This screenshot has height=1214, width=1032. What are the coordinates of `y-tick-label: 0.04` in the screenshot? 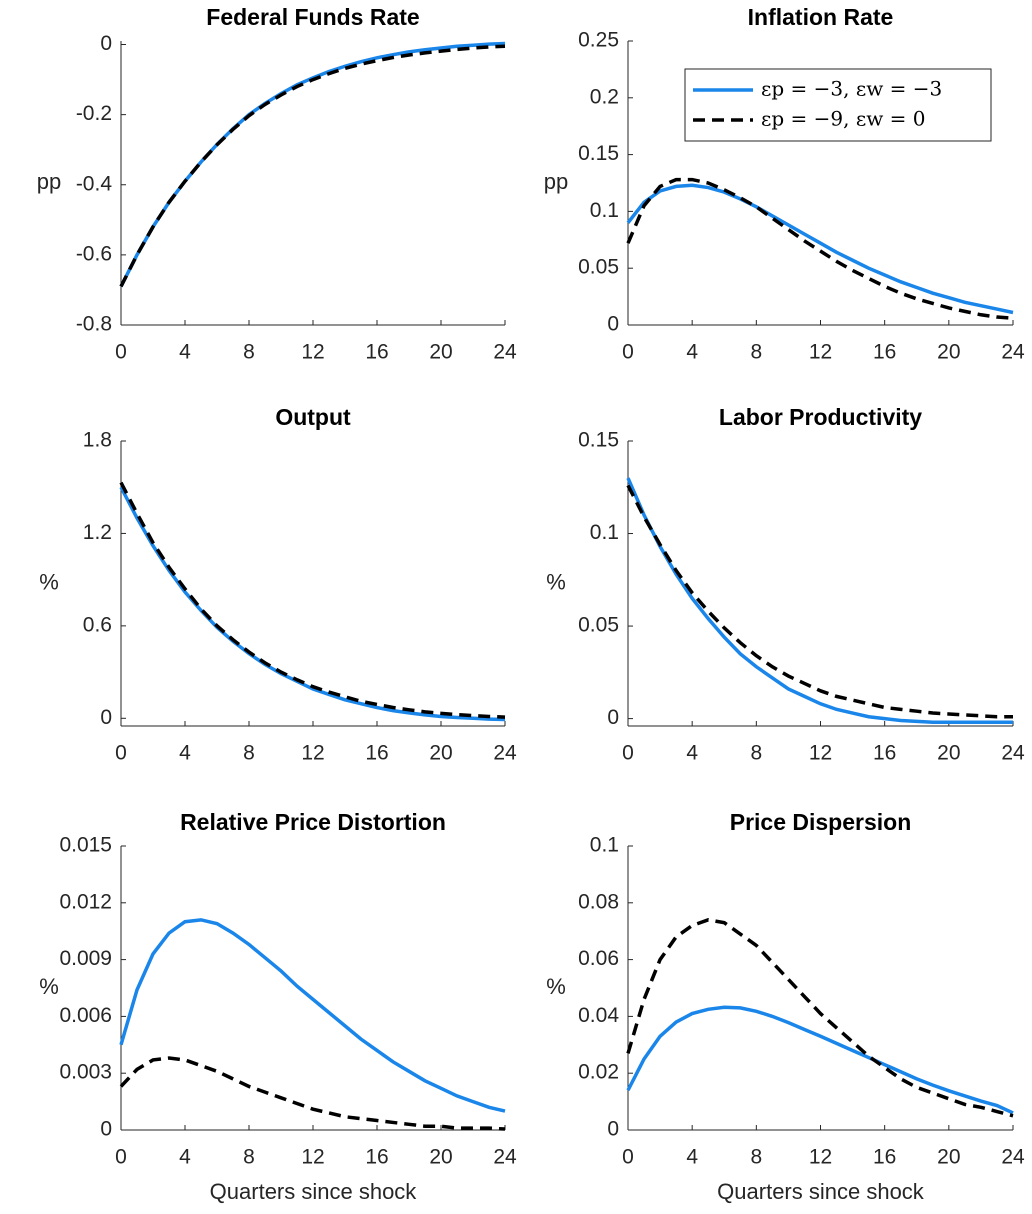 It's located at (598, 1015).